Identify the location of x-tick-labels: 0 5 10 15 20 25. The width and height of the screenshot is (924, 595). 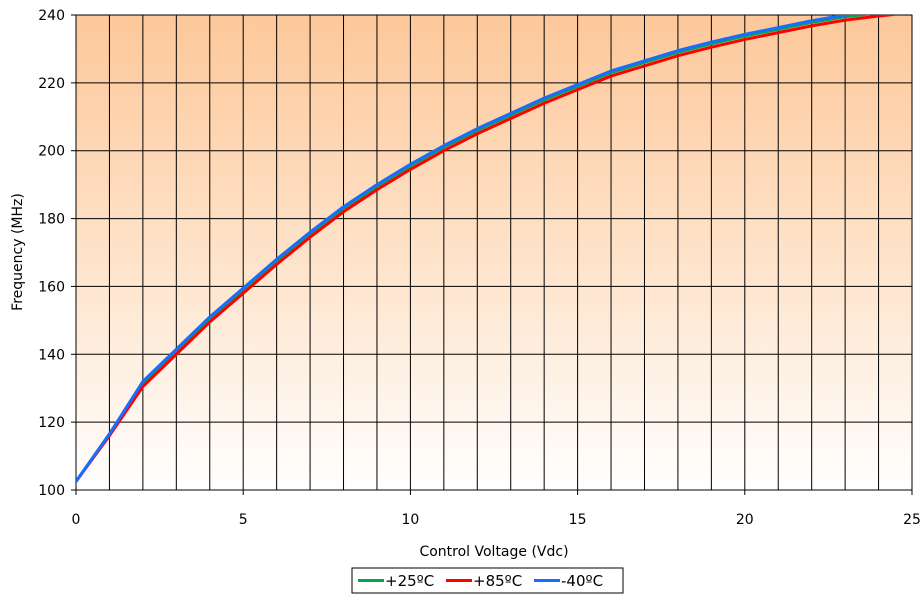
(496, 509).